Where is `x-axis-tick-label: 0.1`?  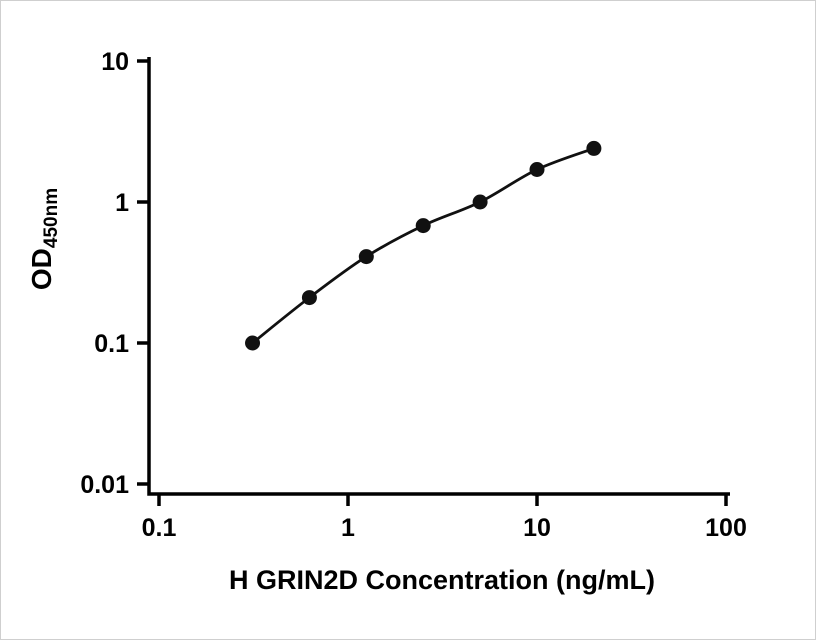
x-axis-tick-label: 0.1 is located at coordinates (159, 528).